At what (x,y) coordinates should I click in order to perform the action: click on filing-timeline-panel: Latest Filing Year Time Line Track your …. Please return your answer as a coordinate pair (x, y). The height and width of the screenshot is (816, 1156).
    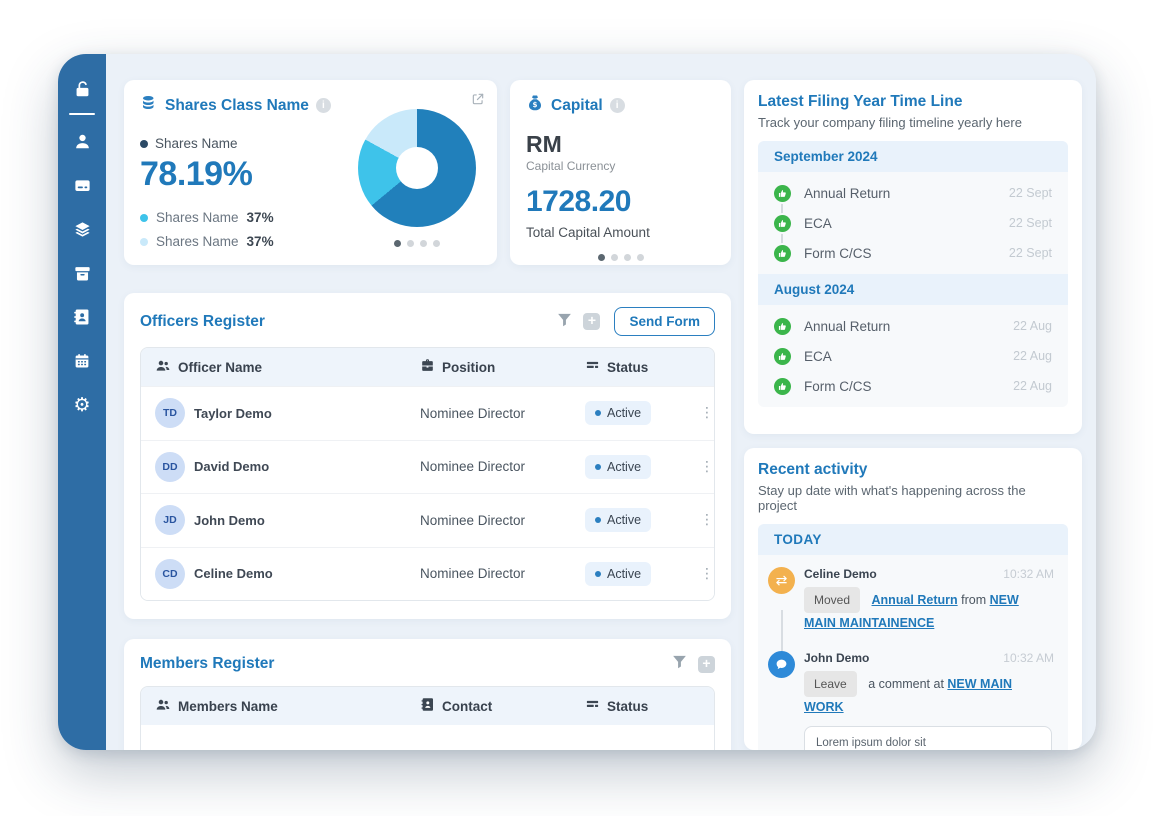
    Looking at the image, I should click on (913, 257).